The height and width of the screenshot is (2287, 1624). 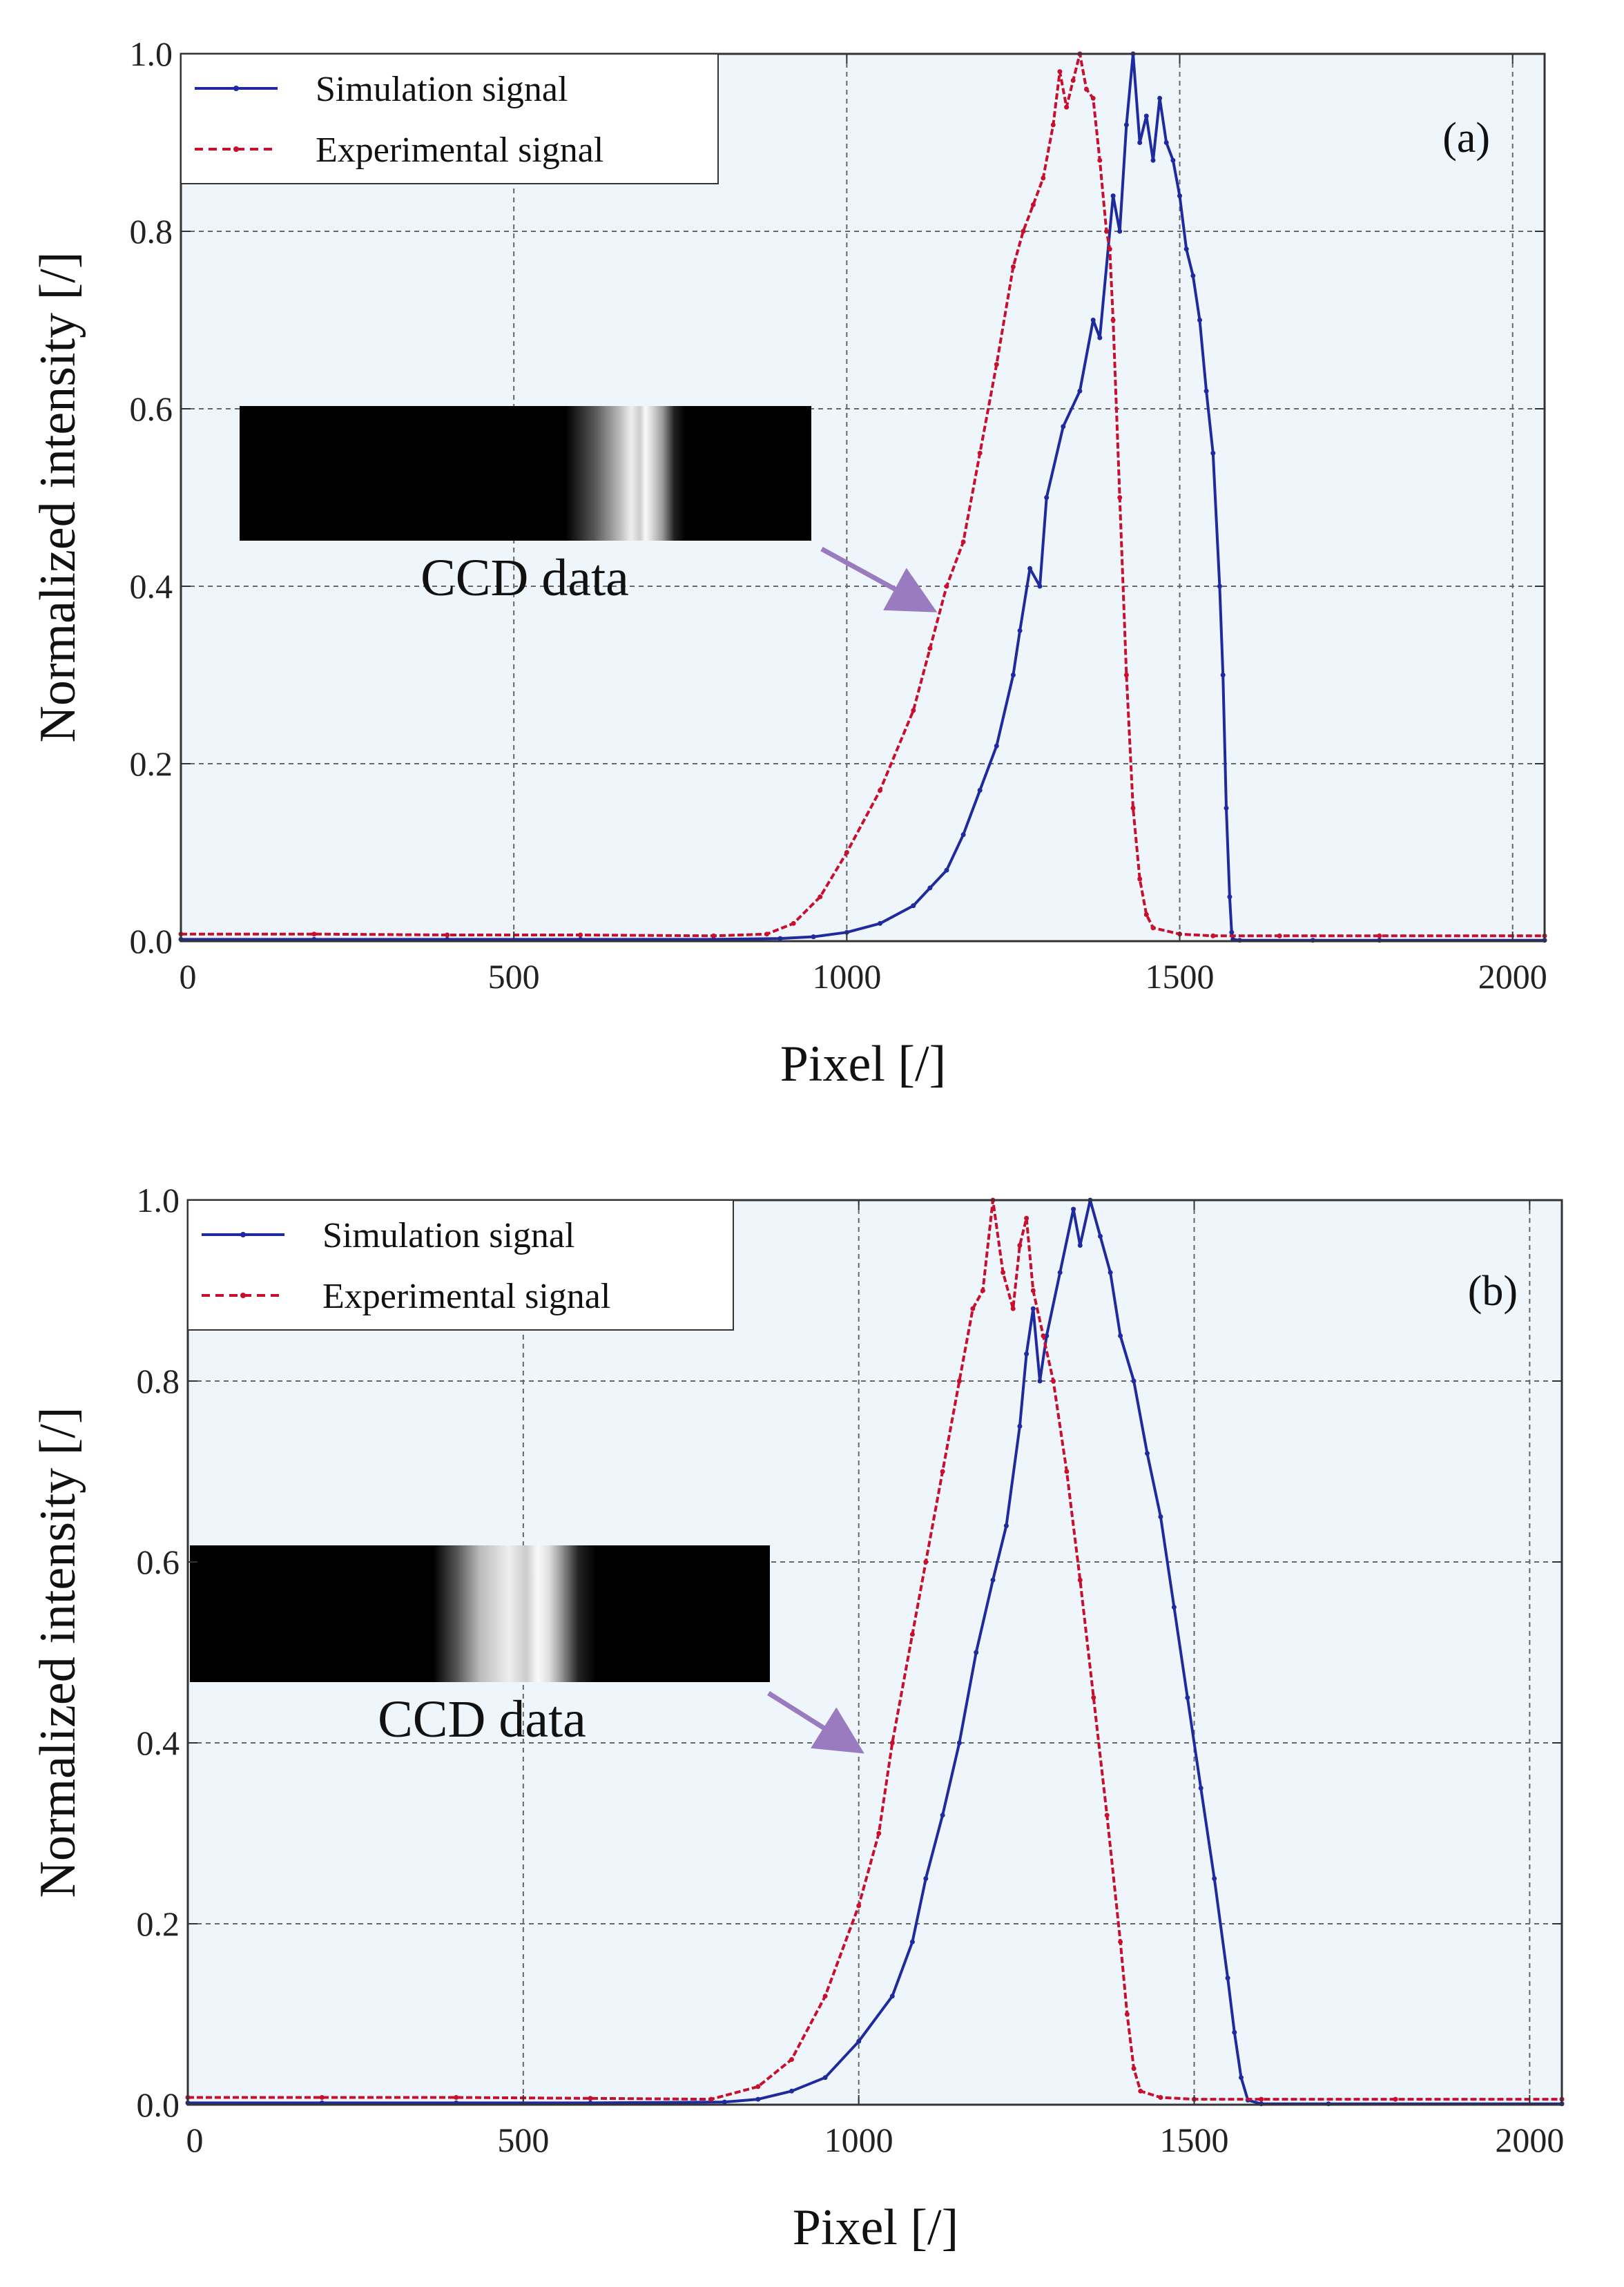 I want to click on y-tick-label: 0.2, so click(x=158, y=1924).